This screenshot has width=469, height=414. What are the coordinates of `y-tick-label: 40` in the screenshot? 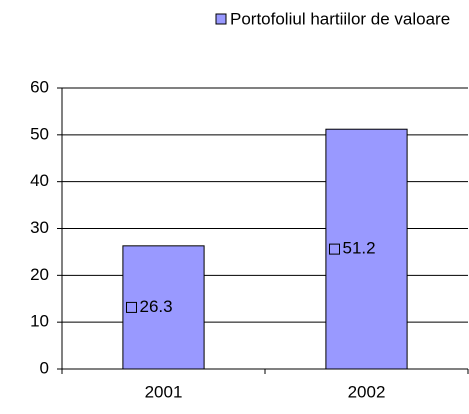 It's located at (39, 180).